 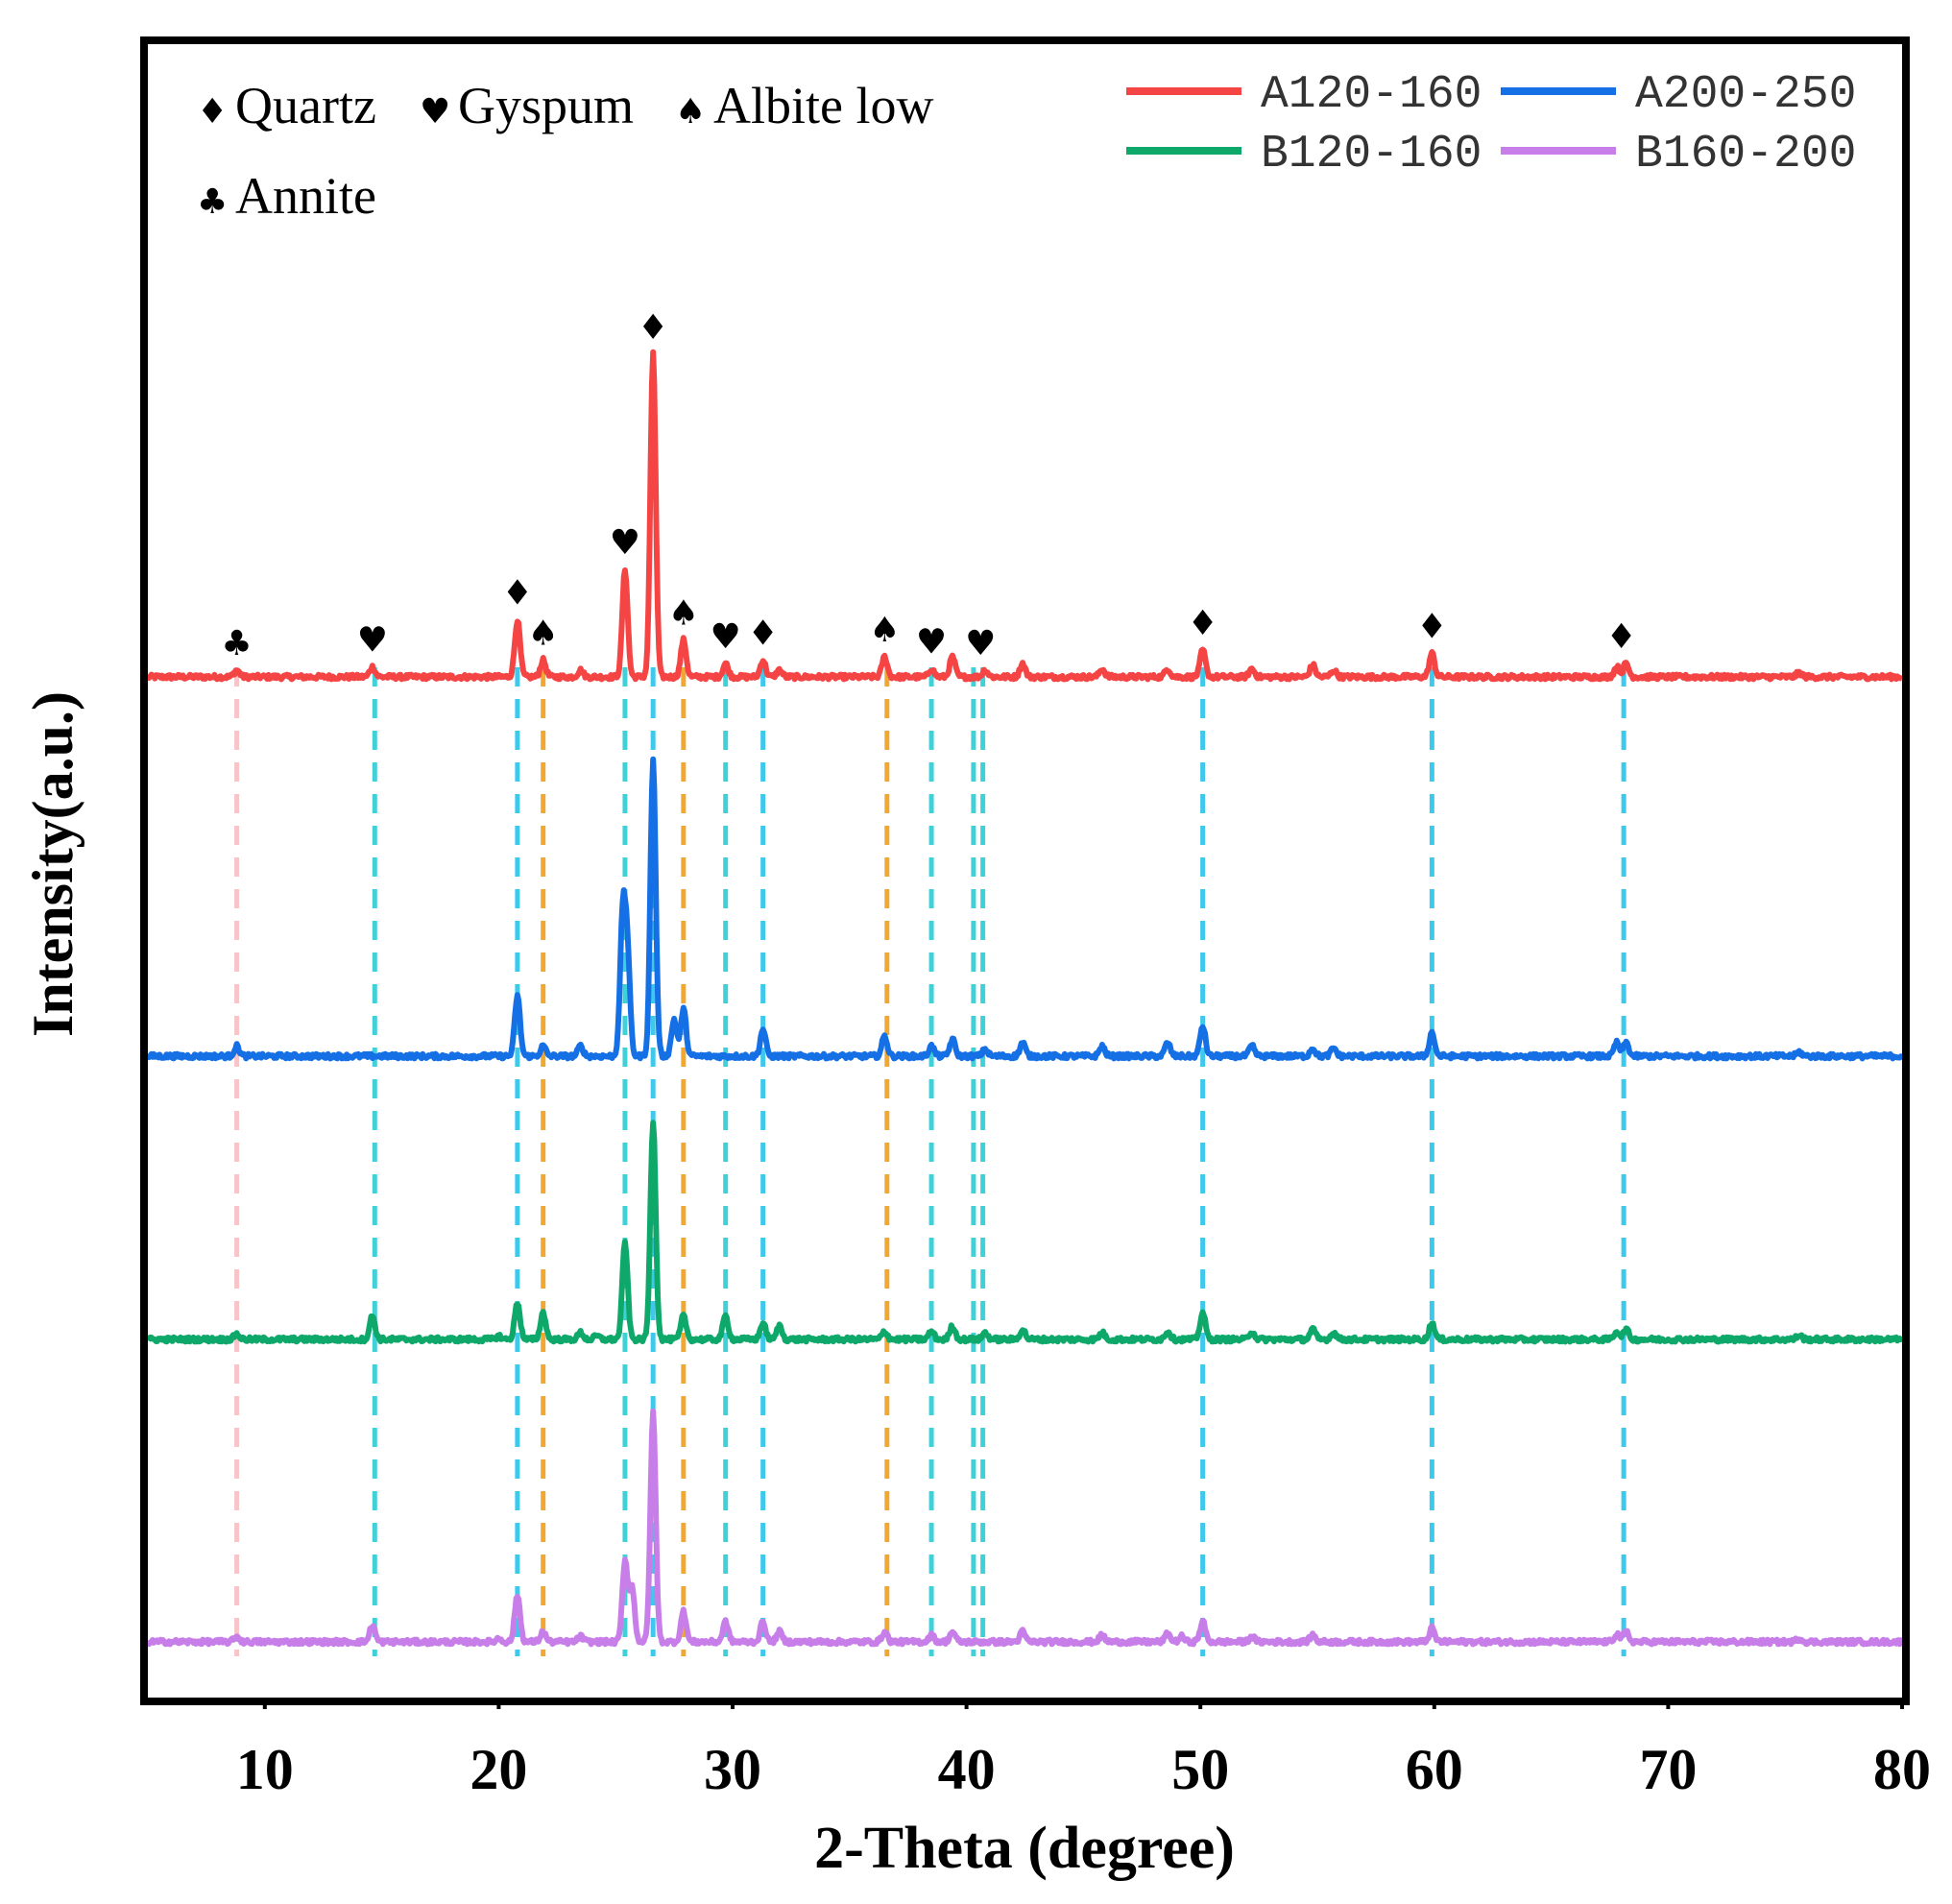 What do you see at coordinates (237, 643) in the screenshot?
I see `peak-marker: ♣` at bounding box center [237, 643].